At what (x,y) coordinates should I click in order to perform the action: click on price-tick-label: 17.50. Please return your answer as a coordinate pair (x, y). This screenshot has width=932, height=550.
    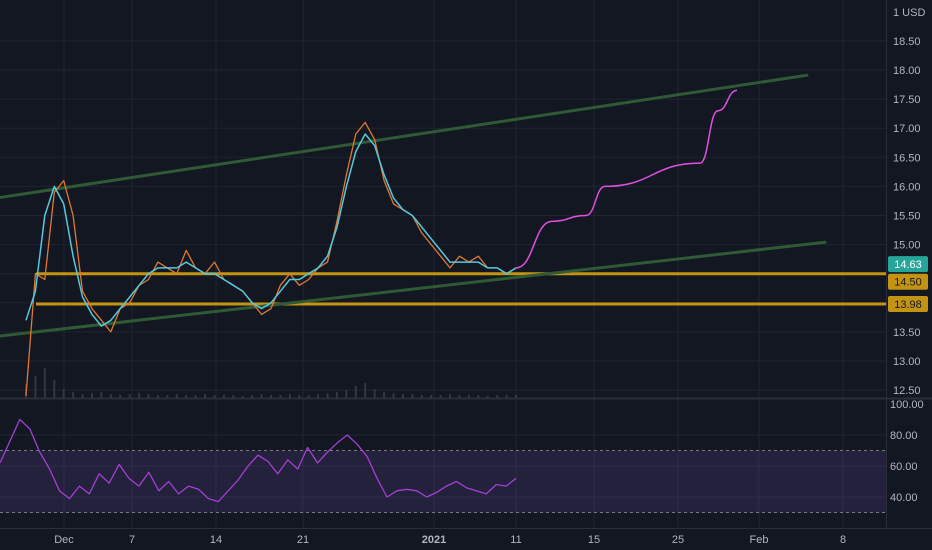
    Looking at the image, I should click on (907, 100).